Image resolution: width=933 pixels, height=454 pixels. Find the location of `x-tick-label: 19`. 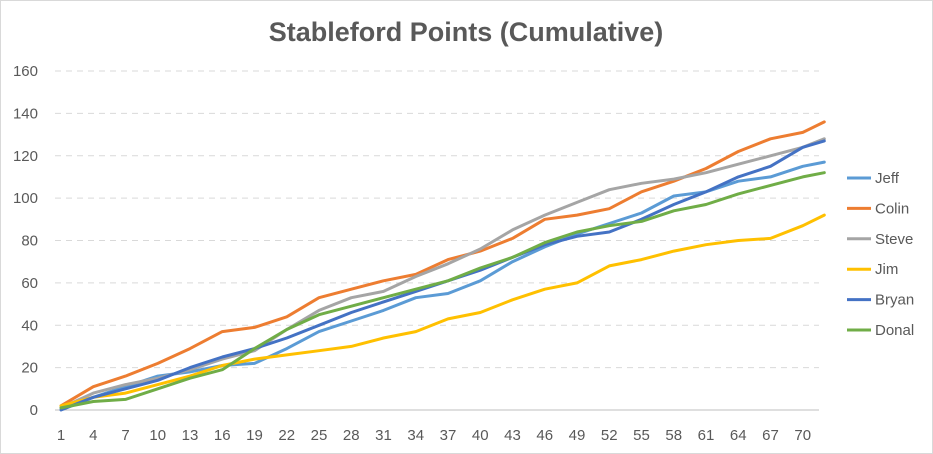

x-tick-label: 19 is located at coordinates (254, 435).